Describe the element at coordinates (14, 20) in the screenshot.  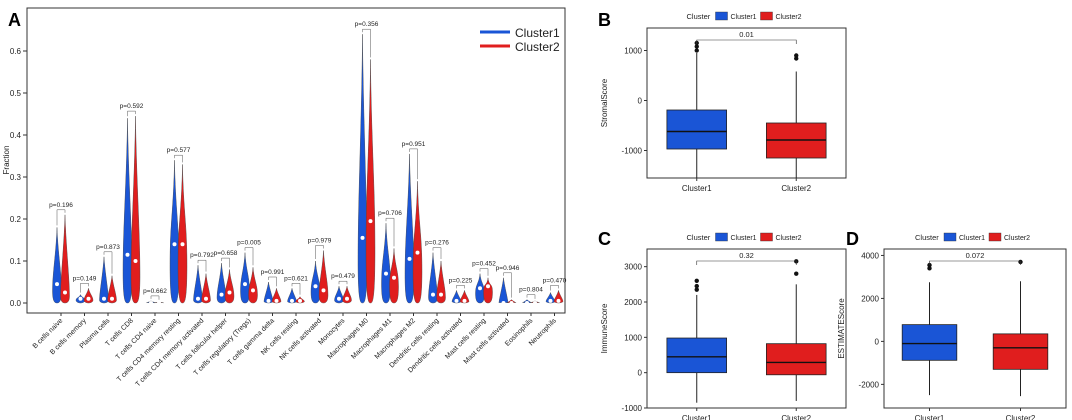
I see `panel-letter-a: A` at that location.